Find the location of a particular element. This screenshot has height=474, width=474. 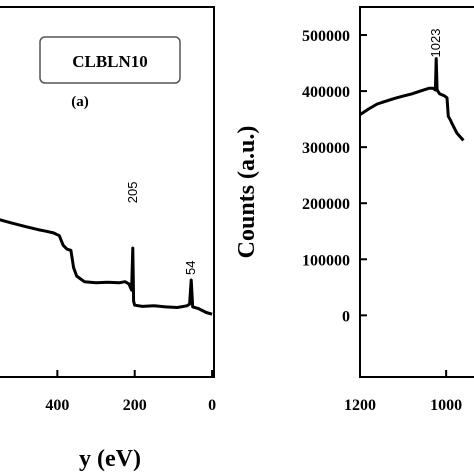

right-y-tick-label: 300000 is located at coordinates (326, 148).